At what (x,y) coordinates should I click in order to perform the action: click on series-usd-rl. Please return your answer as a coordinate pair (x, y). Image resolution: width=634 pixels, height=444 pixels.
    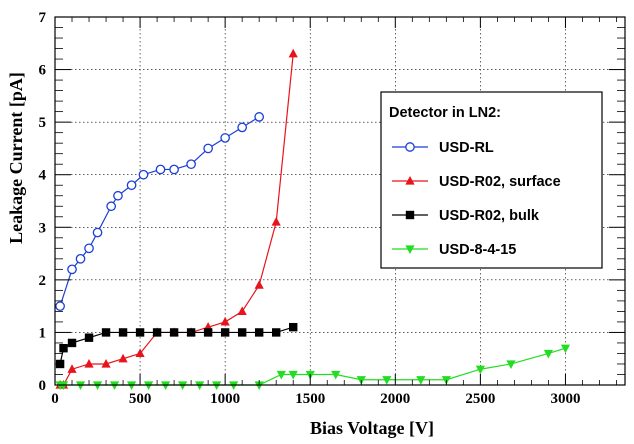
    Looking at the image, I should click on (160, 211).